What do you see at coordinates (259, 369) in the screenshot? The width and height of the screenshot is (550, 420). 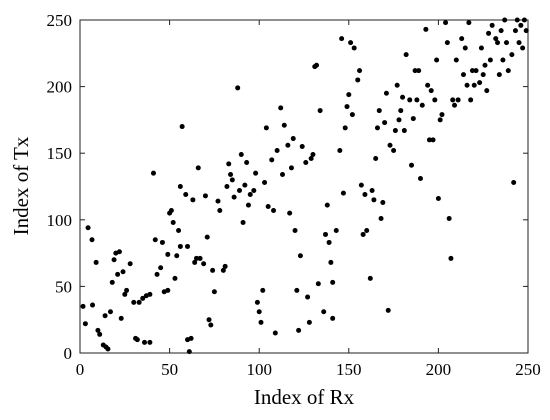 I see `x-tick-label: 100` at bounding box center [259, 369].